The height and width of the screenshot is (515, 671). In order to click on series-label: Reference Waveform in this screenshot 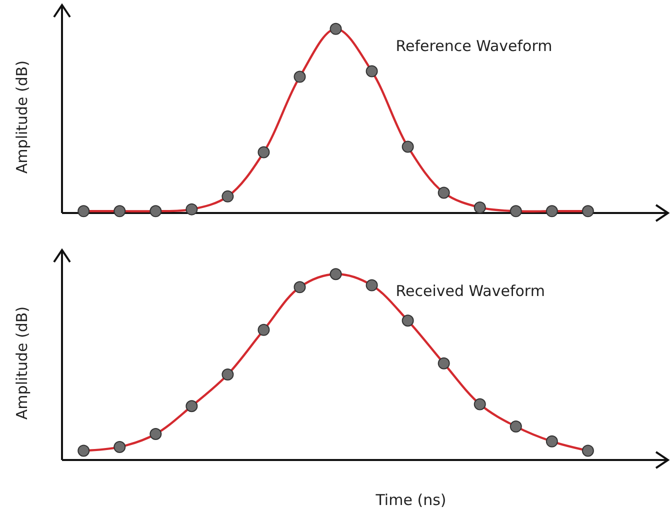, I will do `click(474, 45)`.